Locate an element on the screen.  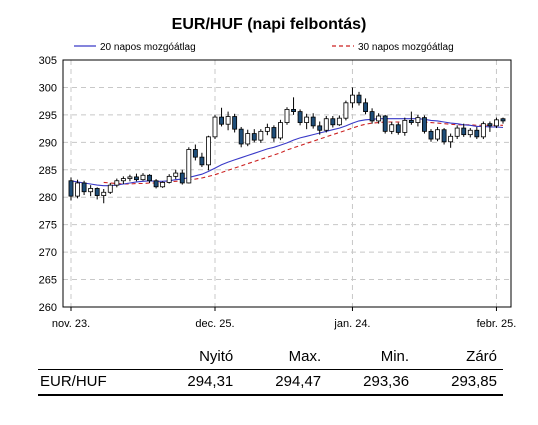
y-tick-label: 285 is located at coordinates (48, 171).